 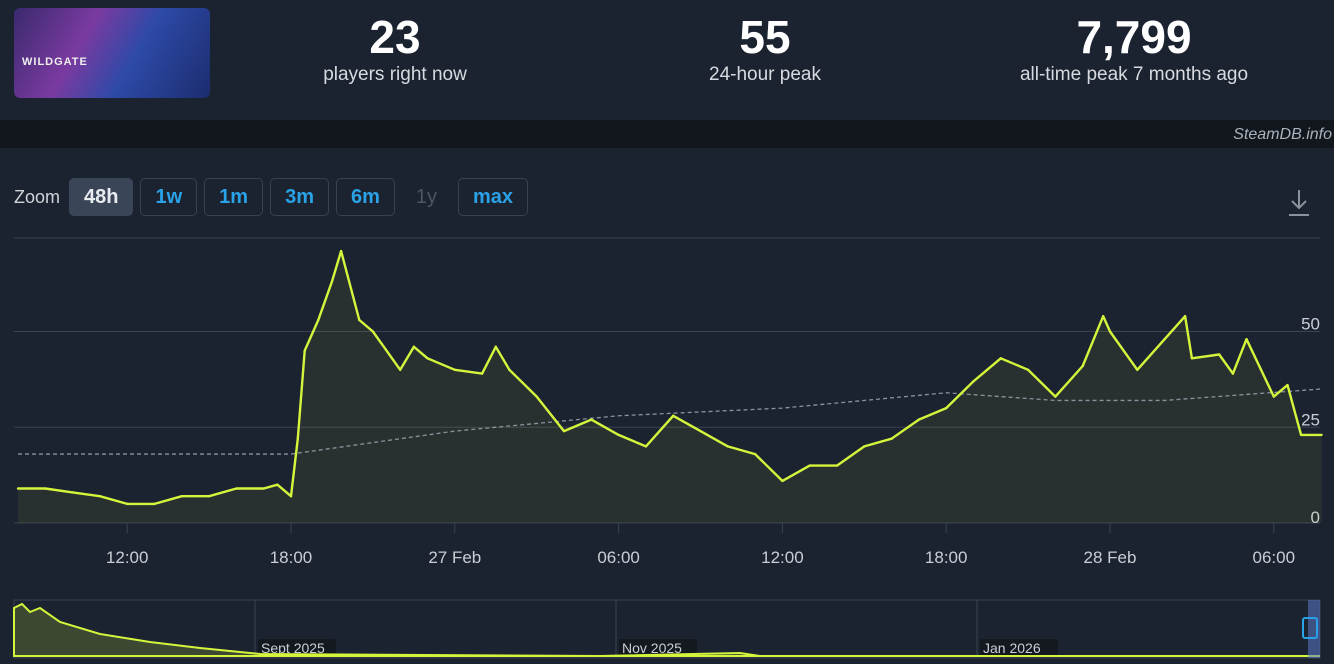 What do you see at coordinates (667, 134) in the screenshot?
I see `divider-strip` at bounding box center [667, 134].